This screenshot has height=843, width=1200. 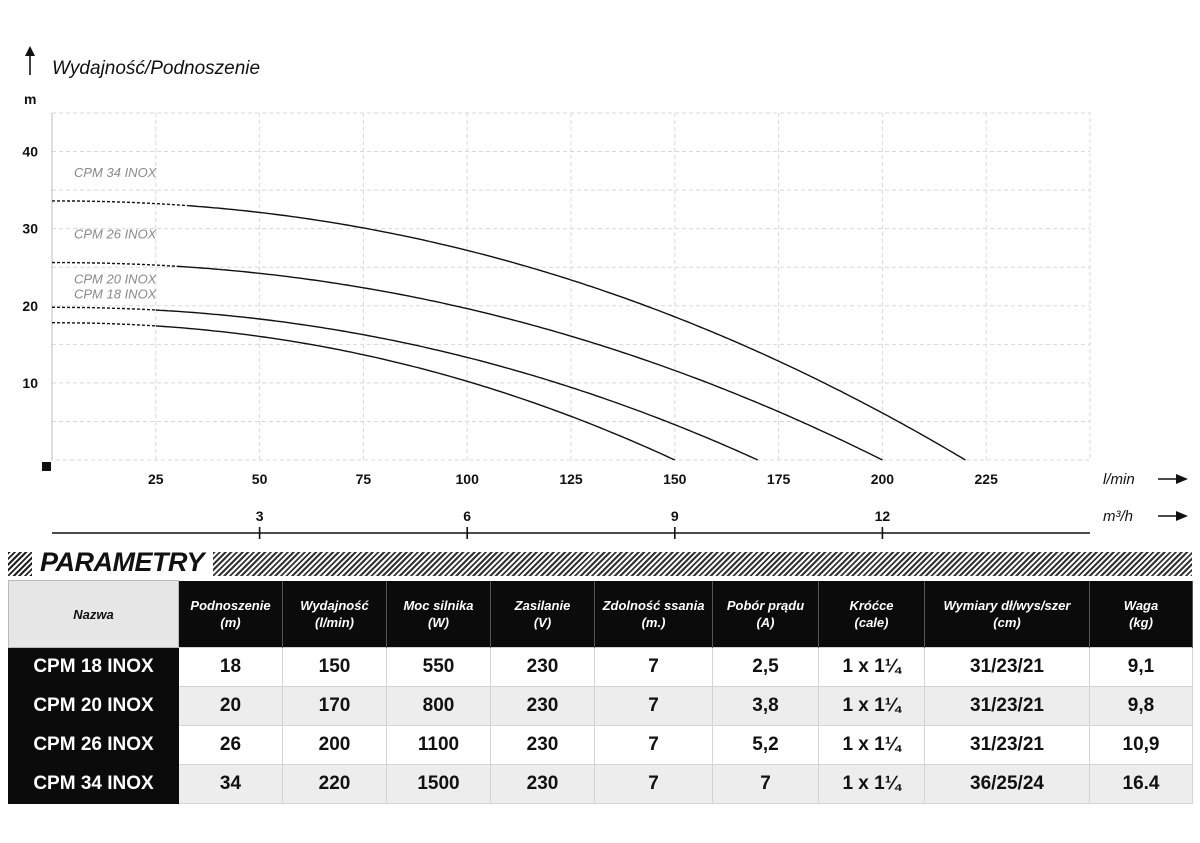 I want to click on model-name-cell: CPM 34 INOX, so click(x=93, y=784).